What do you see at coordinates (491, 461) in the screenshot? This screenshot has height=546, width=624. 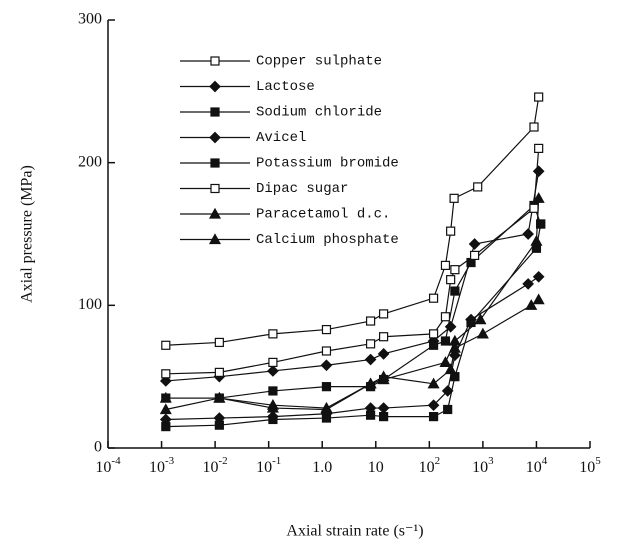 I see `x-tick-exponent: 3` at bounding box center [491, 461].